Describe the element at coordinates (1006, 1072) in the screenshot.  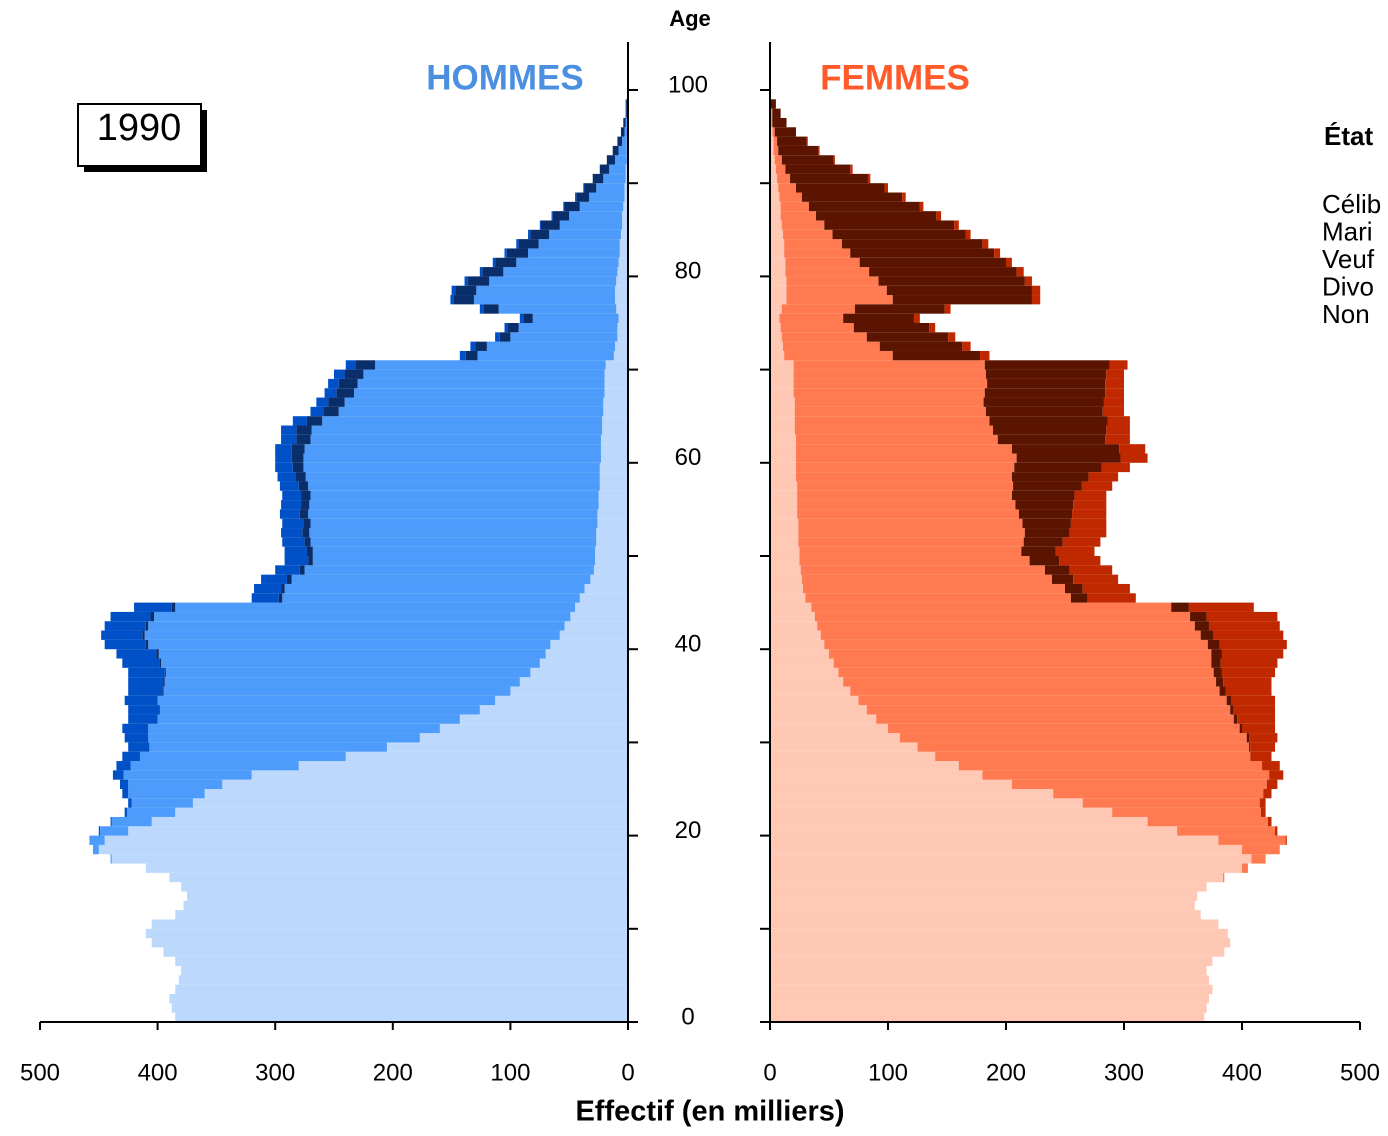
I see `x-tick-label: 200` at that location.